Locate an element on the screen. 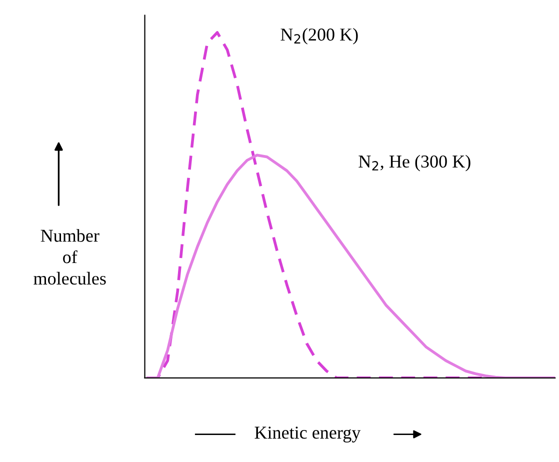 The image size is (559, 462). annotation: N$_{2}$(200 K) is located at coordinates (319, 36).